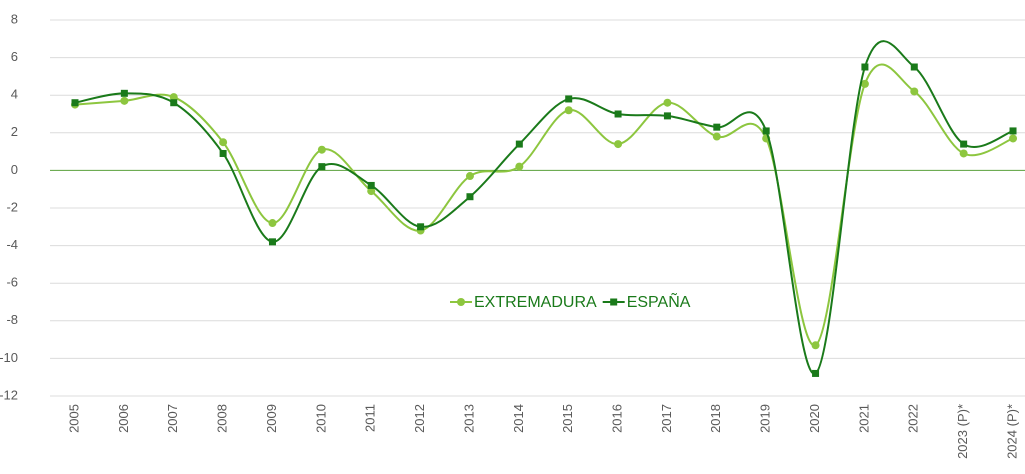 The height and width of the screenshot is (474, 1025). Describe the element at coordinates (12, 244) in the screenshot. I see `y-tick-label: -4` at that location.